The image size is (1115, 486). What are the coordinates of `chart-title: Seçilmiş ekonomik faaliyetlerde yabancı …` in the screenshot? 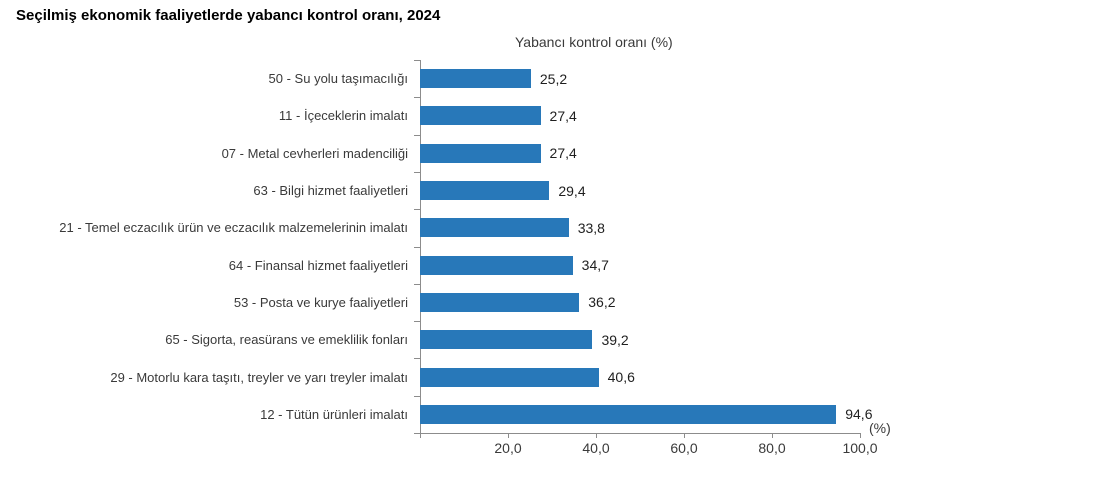 It's located at (228, 15).